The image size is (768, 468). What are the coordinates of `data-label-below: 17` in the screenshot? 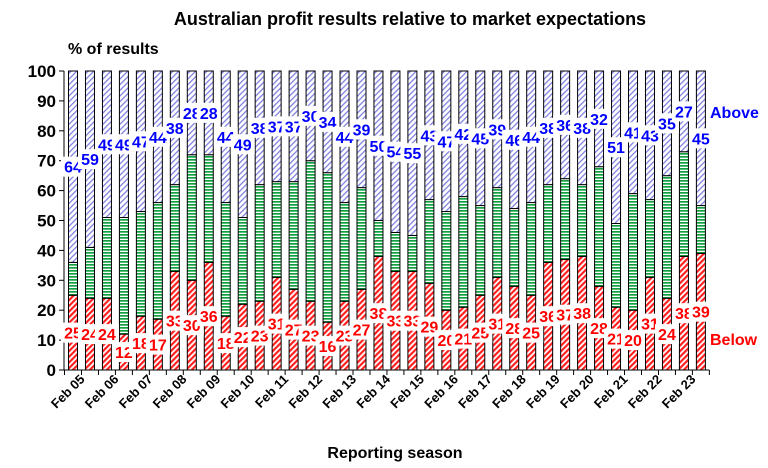 It's located at (158, 346).